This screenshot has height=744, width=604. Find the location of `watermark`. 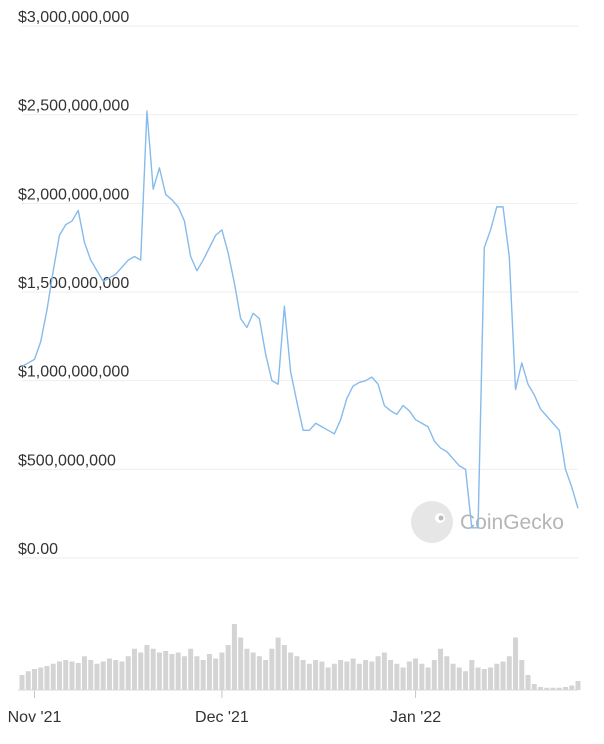

watermark is located at coordinates (432, 522).